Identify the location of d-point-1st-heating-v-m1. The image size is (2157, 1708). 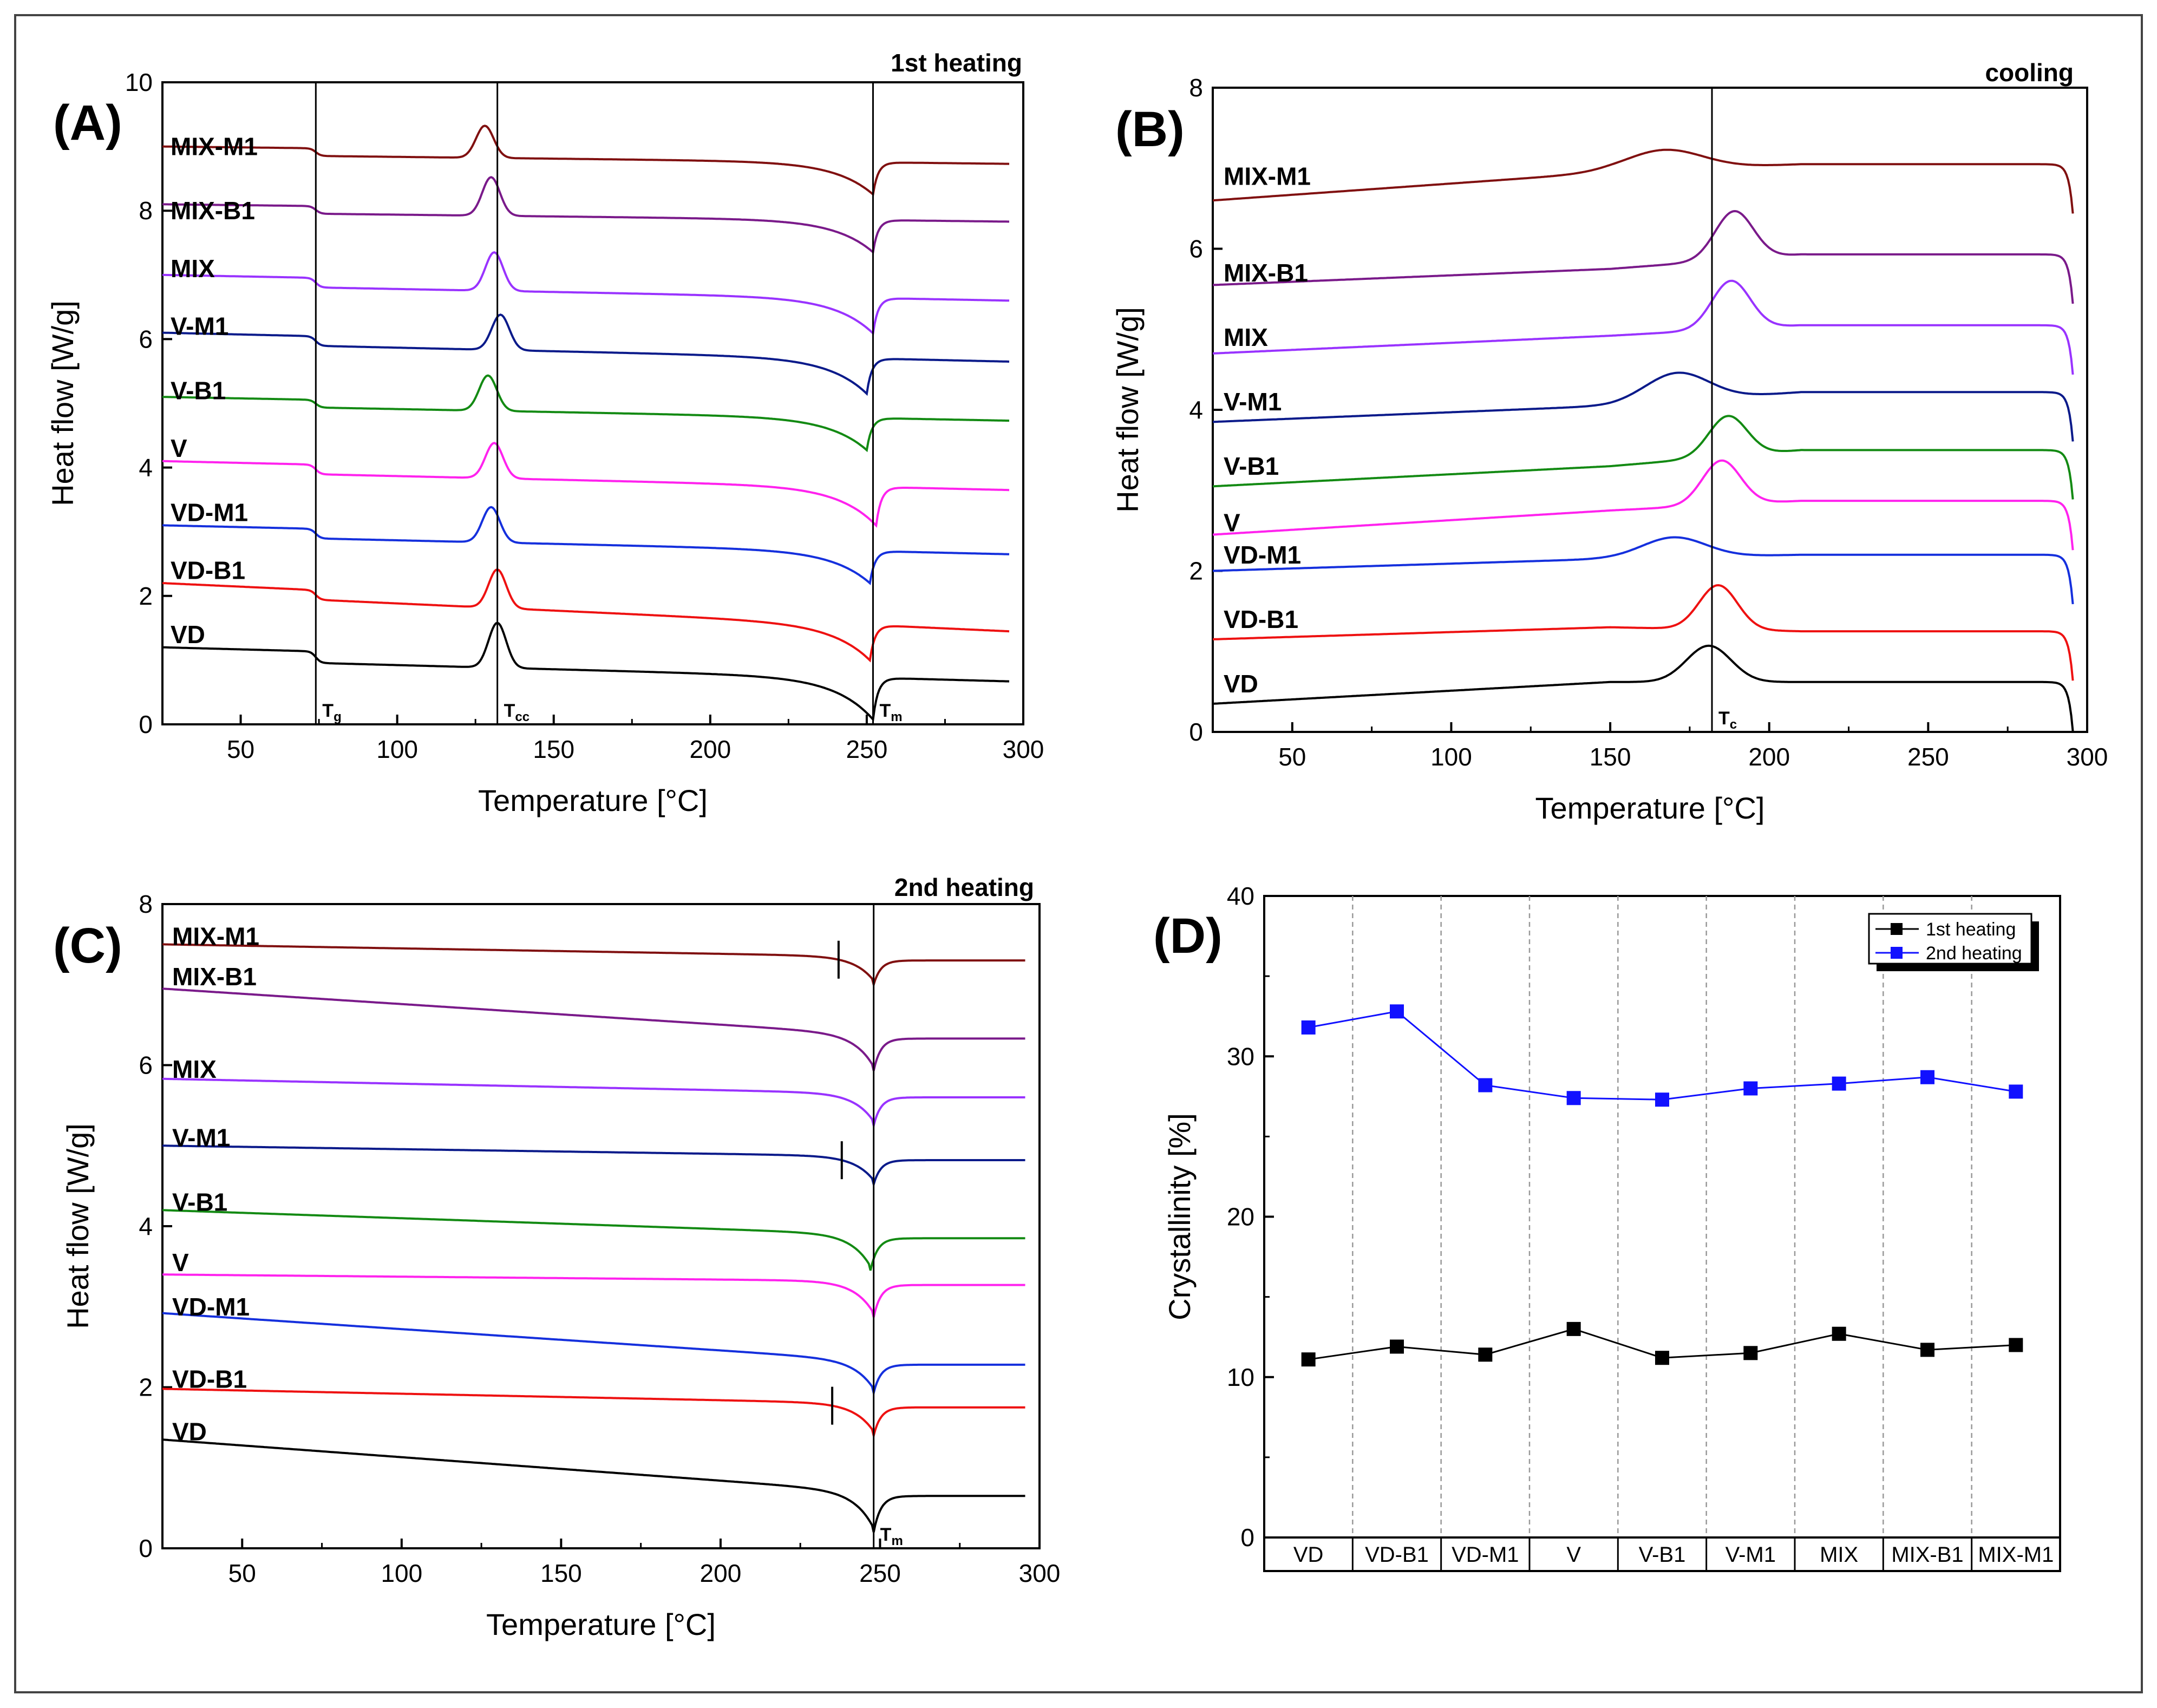
(1750, 1353).